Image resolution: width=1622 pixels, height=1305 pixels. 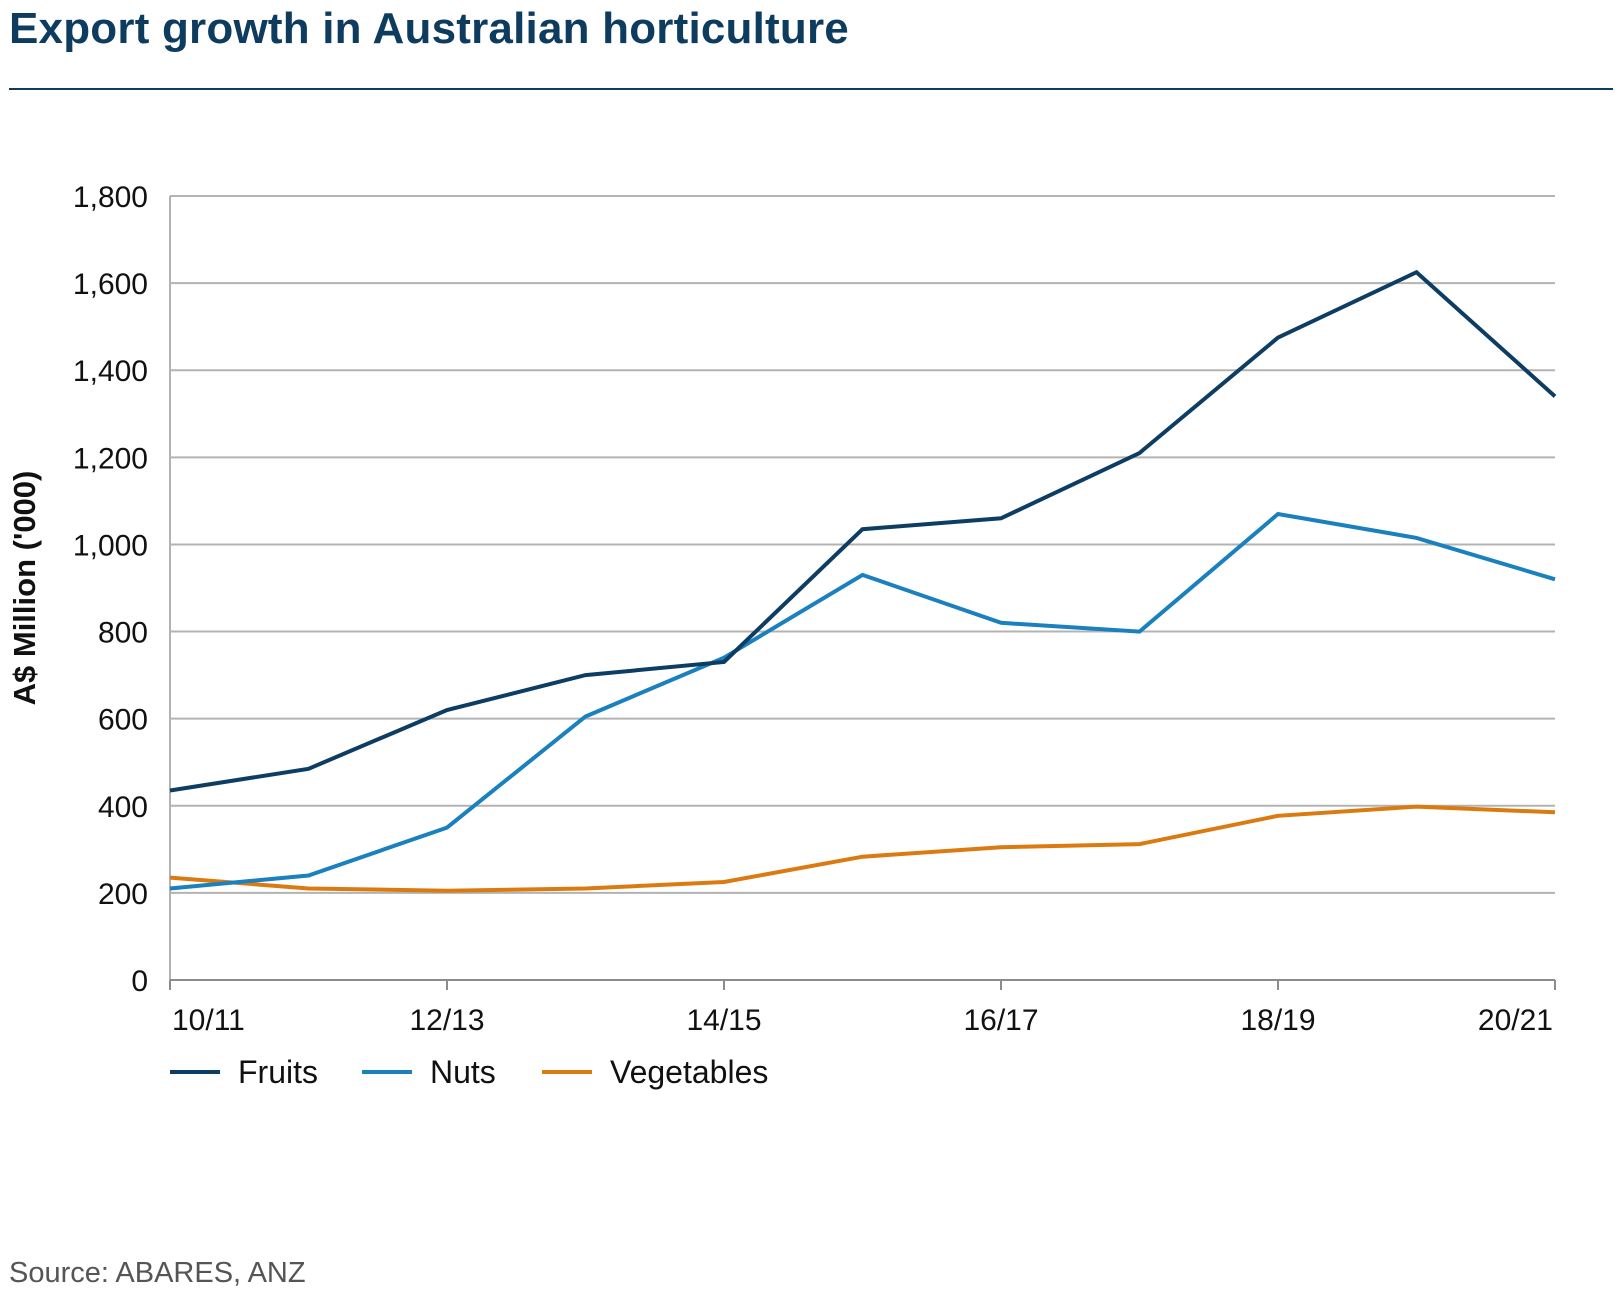 What do you see at coordinates (862, 848) in the screenshot?
I see `series-line-vegetables` at bounding box center [862, 848].